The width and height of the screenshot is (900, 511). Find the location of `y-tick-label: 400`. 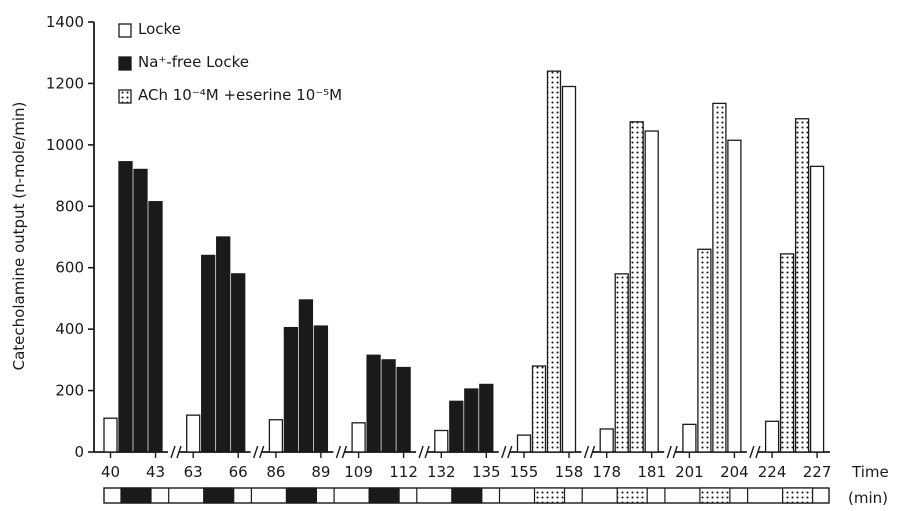

y-tick-label: 400 is located at coordinates (69, 329).